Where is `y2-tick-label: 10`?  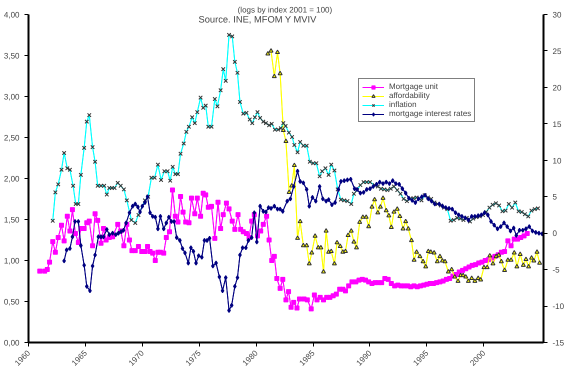 y2-tick-label: 10 is located at coordinates (557, 161).